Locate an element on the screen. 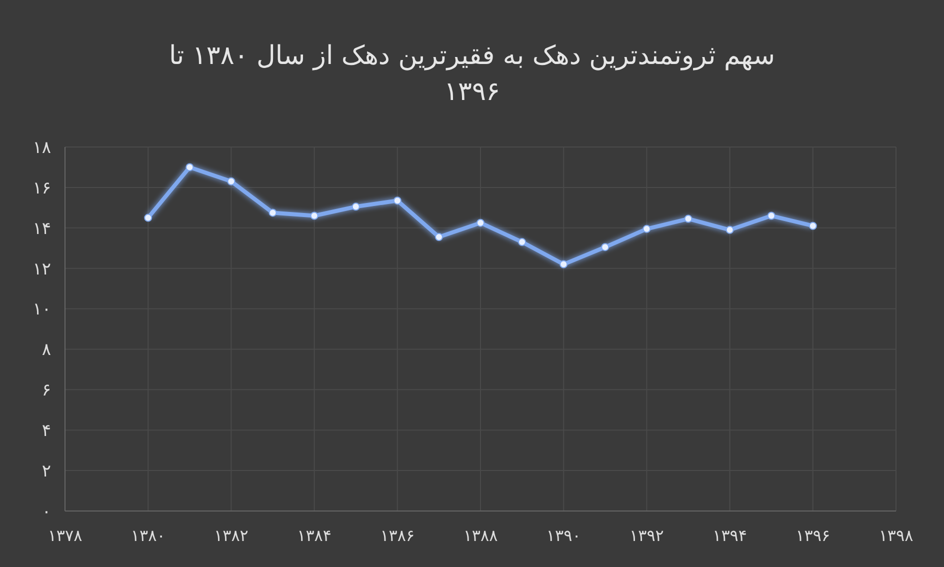  x-tick-label: ۱۳۸۶ is located at coordinates (397, 535).